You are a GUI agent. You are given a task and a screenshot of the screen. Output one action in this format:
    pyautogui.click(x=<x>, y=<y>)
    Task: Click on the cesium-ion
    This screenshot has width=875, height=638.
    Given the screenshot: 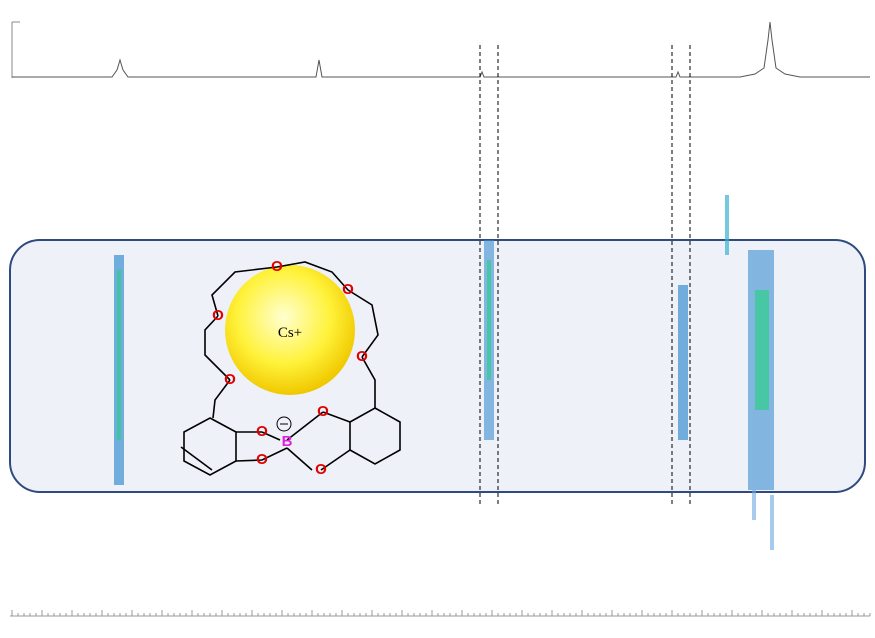 What is the action you would take?
    pyautogui.click(x=290, y=330)
    